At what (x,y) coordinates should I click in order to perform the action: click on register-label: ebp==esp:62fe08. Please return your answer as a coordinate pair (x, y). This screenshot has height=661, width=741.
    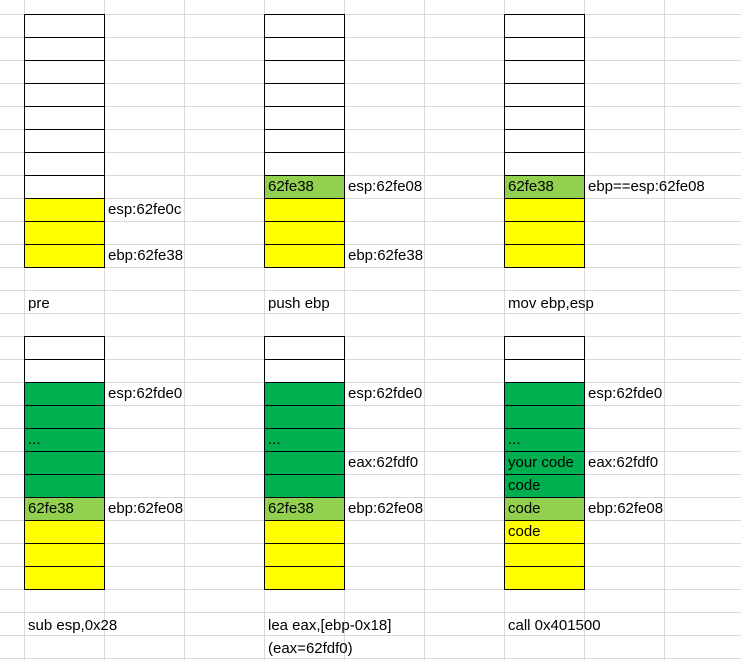
    Looking at the image, I should click on (646, 186).